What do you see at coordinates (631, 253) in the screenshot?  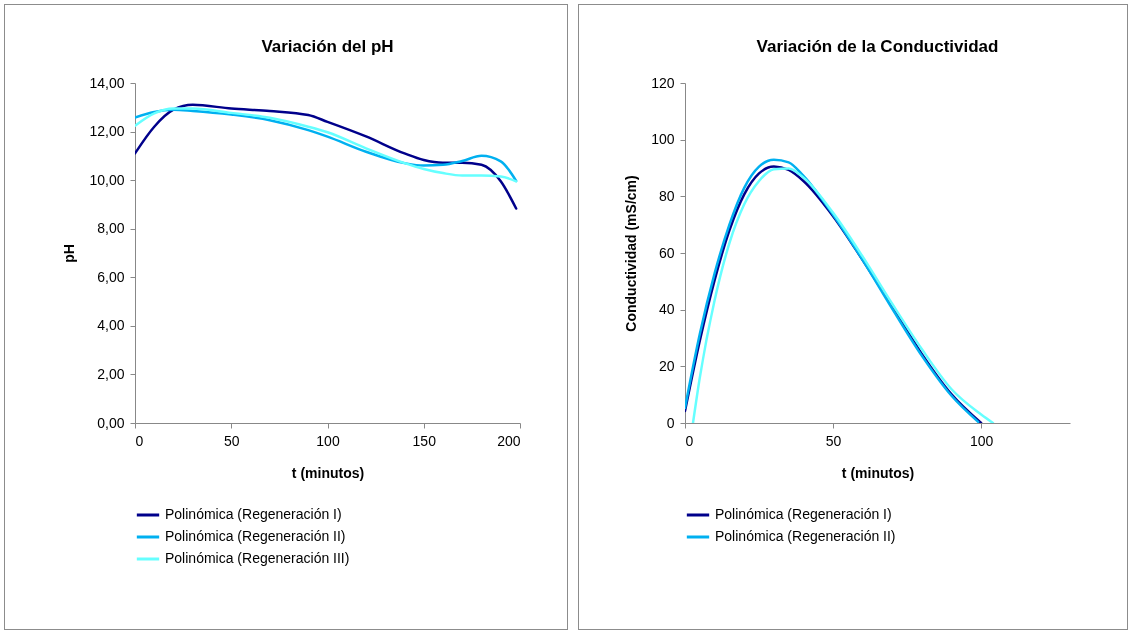 I see `y-axis-title: Conductividad (mS/cm)` at bounding box center [631, 253].